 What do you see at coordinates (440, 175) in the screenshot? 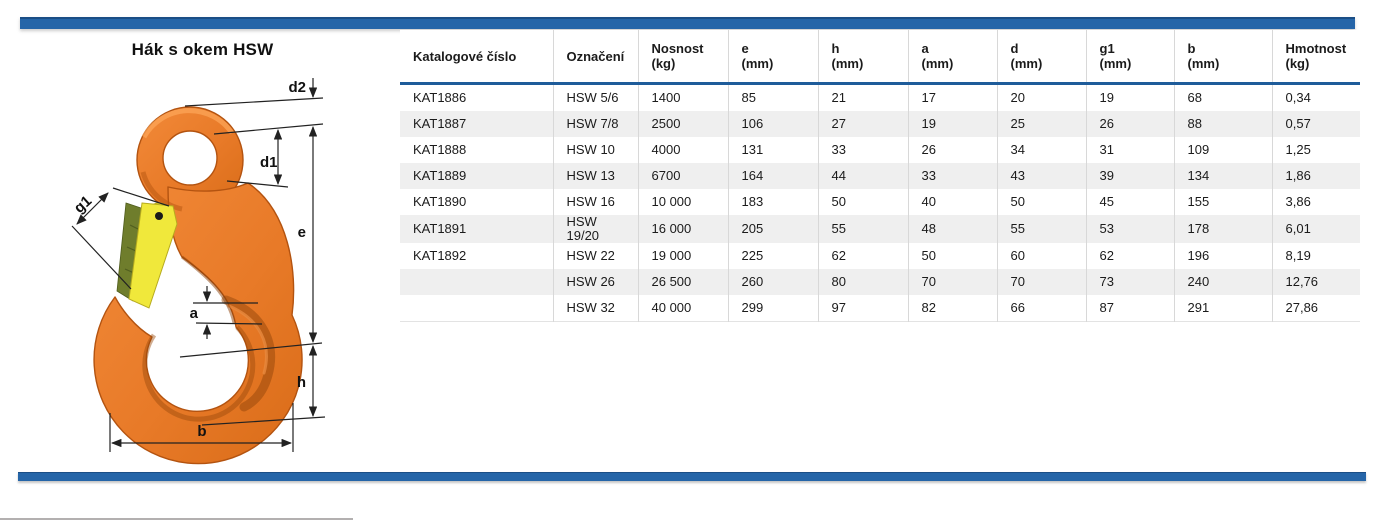
I see `table-cell: KAT1889` at bounding box center [440, 175].